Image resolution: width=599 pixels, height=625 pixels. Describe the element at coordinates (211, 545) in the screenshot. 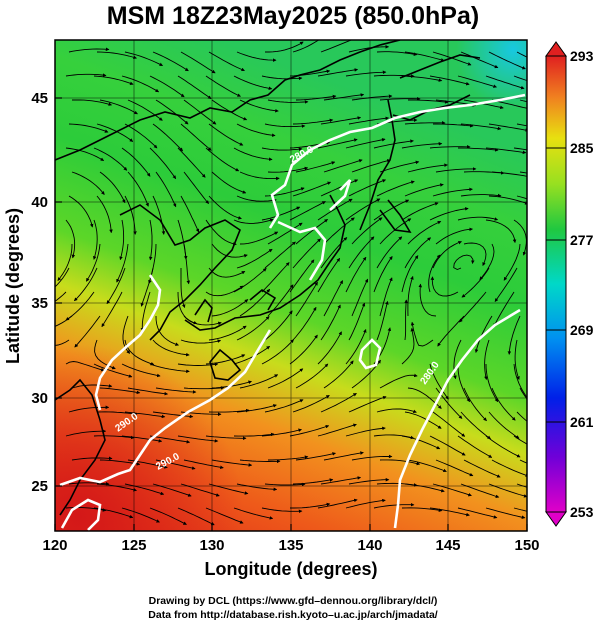

I see `x-tick-label: 130` at that location.